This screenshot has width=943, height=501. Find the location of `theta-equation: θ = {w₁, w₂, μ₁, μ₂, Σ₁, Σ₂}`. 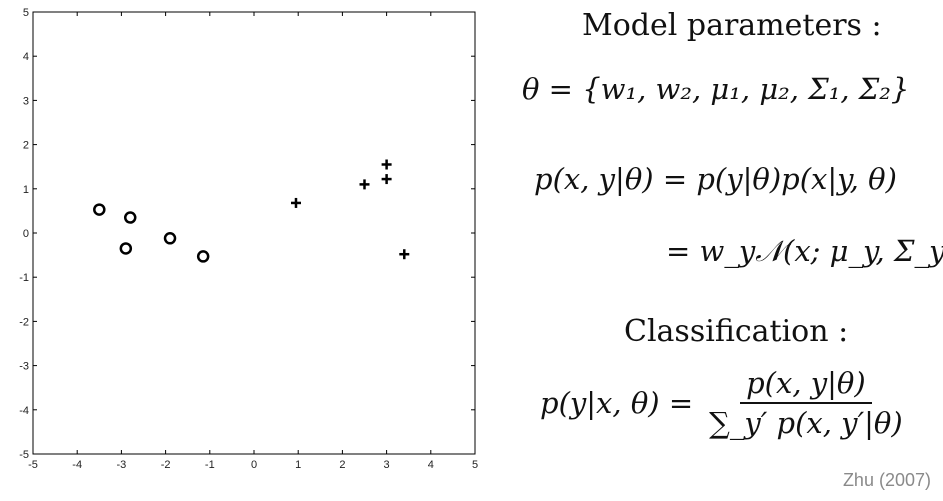

theta-equation: θ = {w₁, w₂, μ₁, μ₂, Σ₁, Σ₂} is located at coordinates (715, 89).